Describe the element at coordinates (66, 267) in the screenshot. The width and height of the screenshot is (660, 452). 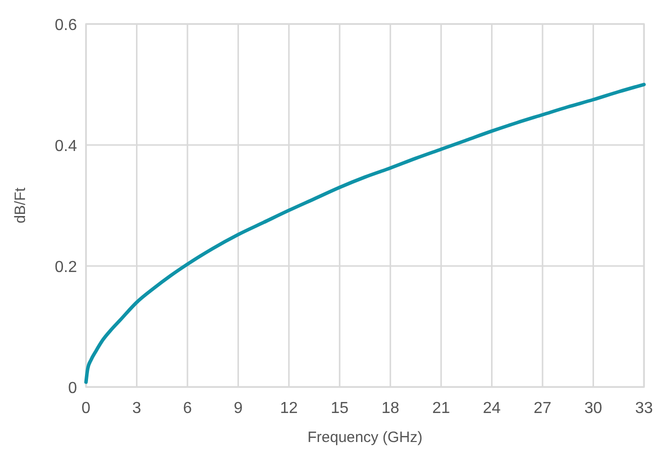
I see `y-tick-label: 0.2` at that location.